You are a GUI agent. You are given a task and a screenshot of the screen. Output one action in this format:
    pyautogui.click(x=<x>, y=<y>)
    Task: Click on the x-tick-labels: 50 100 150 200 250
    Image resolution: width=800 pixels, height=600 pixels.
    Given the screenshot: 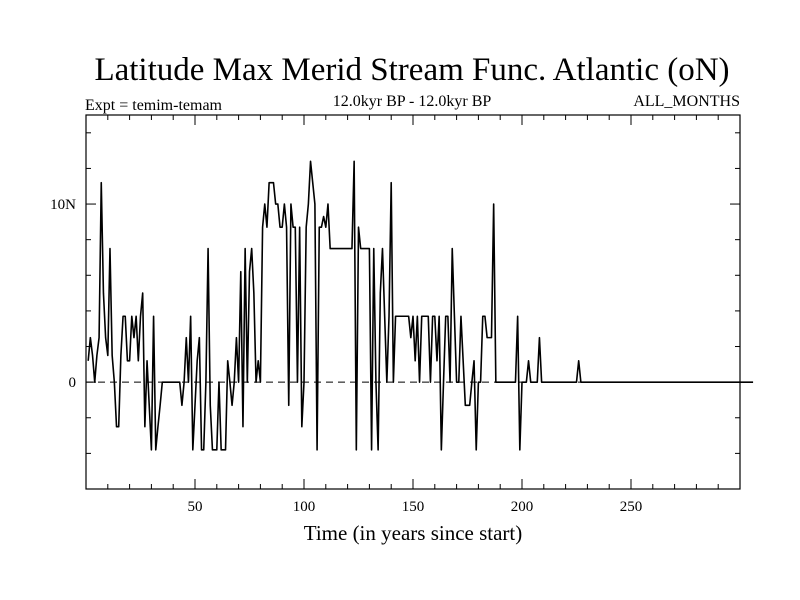 What is the action you would take?
    pyautogui.click(x=415, y=507)
    